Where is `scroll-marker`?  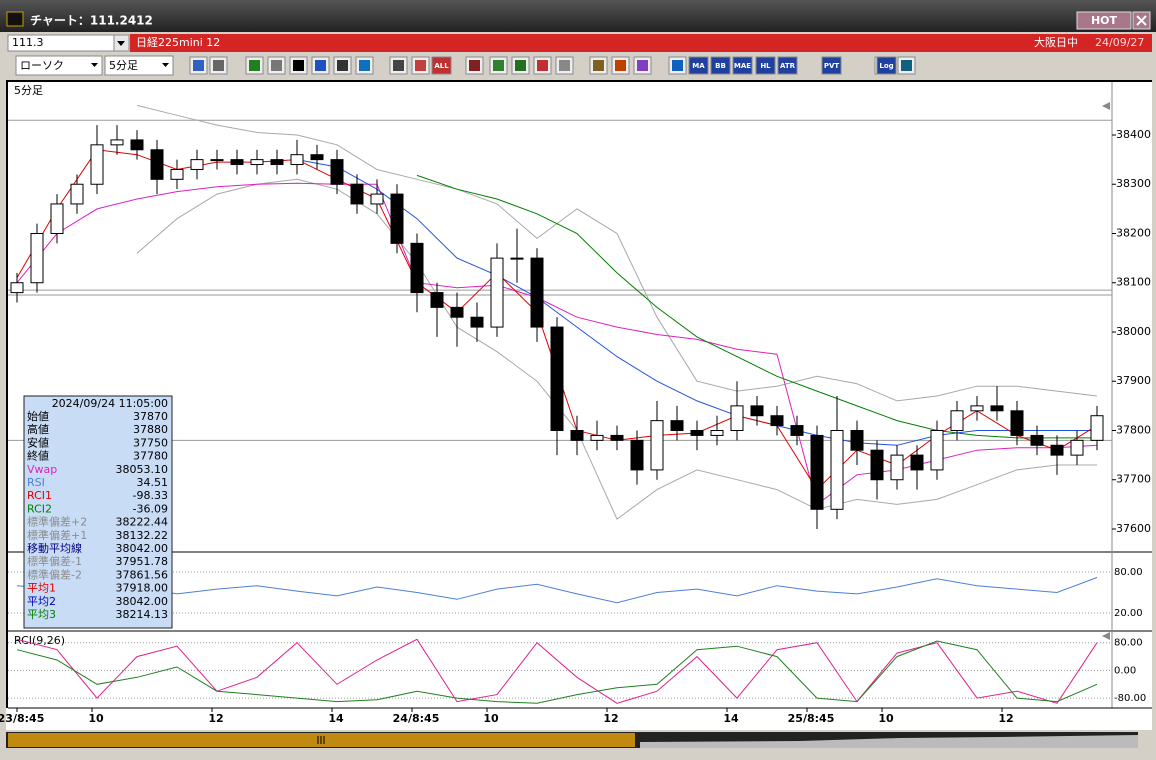 scroll-marker is located at coordinates (1106, 636).